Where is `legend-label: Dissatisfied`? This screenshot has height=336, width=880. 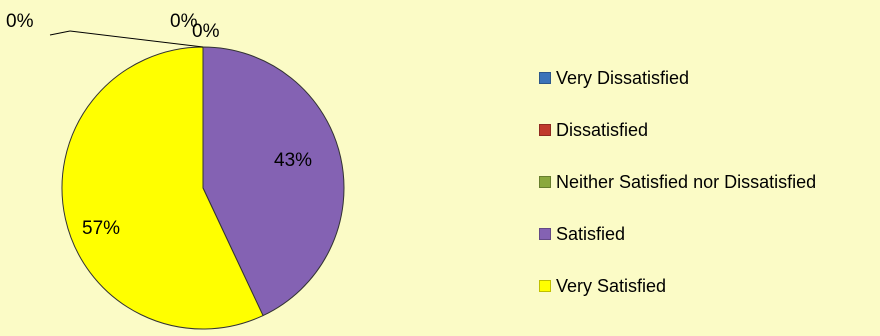
legend-label: Dissatisfied is located at coordinates (602, 129).